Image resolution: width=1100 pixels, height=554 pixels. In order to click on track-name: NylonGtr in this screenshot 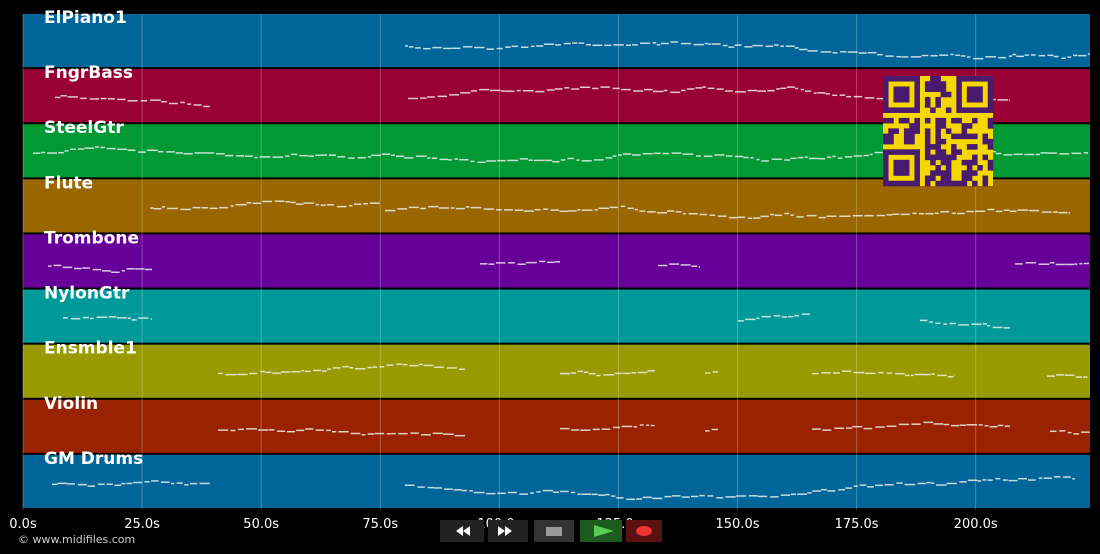, I will do `click(87, 294)`.